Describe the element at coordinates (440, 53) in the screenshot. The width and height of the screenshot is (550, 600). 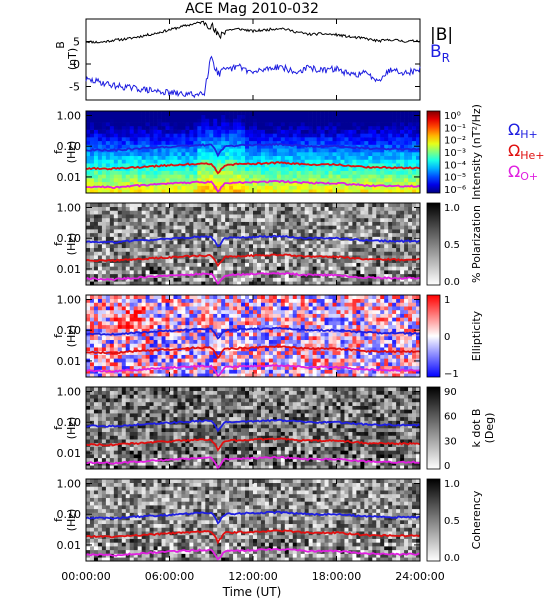
I see `legend-b-radial: BR` at that location.